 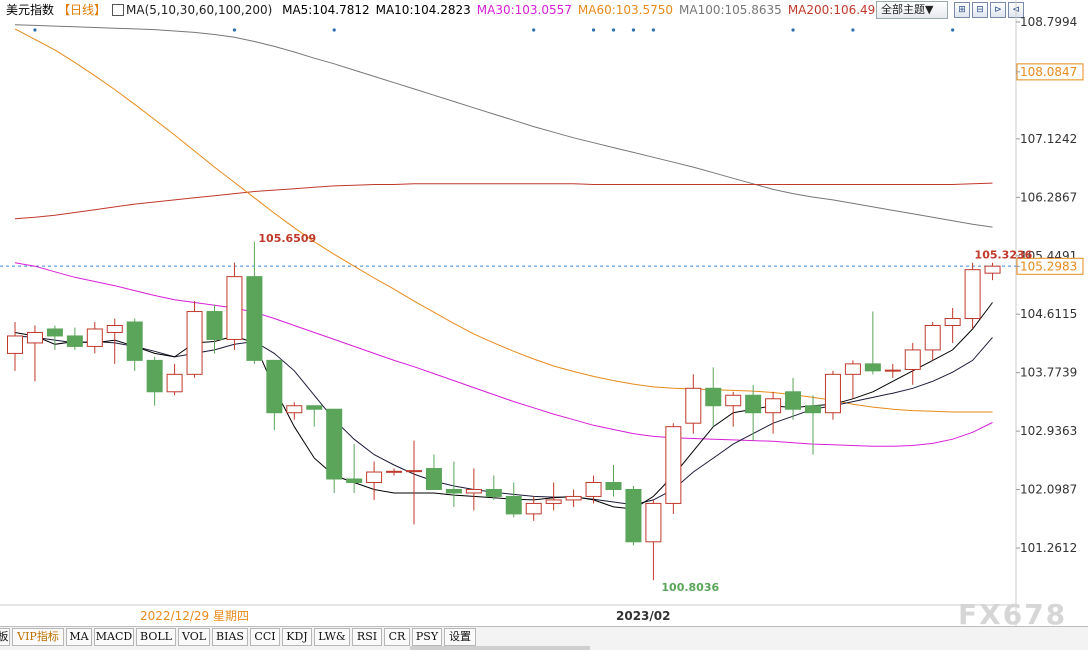 I want to click on indicator-tab: BIAS, so click(x=230, y=637).